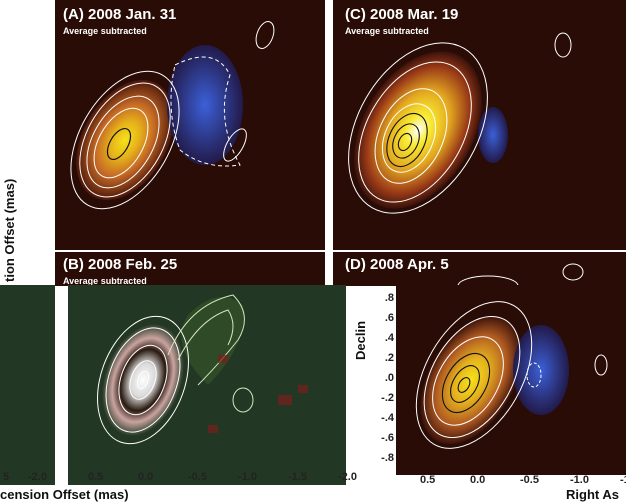 This screenshot has width=626, height=504. I want to click on panel-a-image, so click(172, 115).